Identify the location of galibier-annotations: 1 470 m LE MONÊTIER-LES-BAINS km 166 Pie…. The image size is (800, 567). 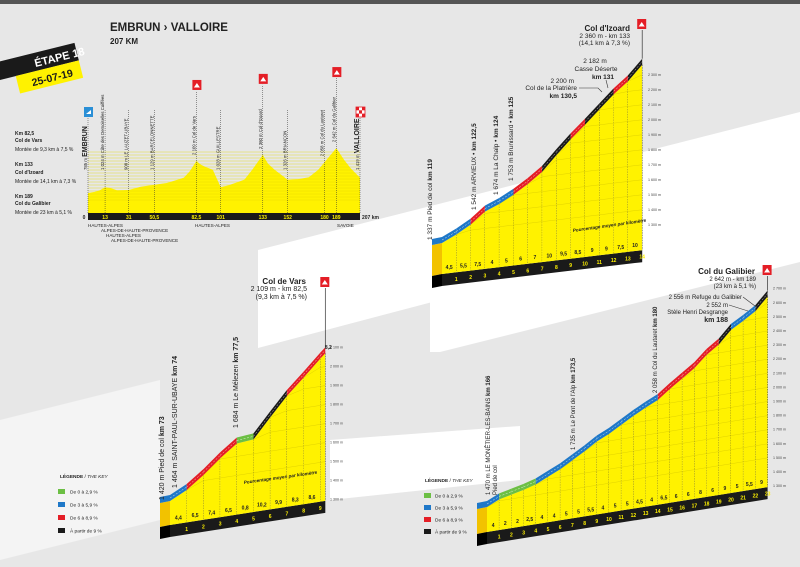
(620, 381).